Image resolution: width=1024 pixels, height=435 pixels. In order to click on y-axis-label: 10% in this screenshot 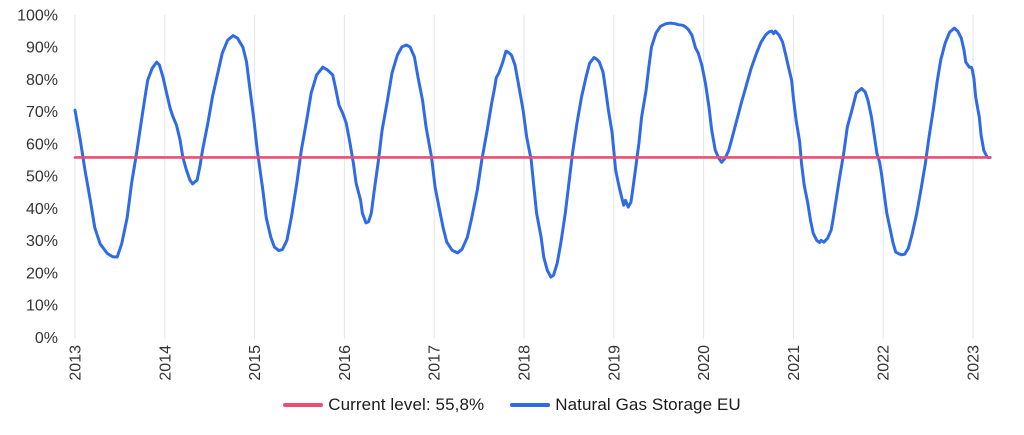, I will do `click(42, 306)`.